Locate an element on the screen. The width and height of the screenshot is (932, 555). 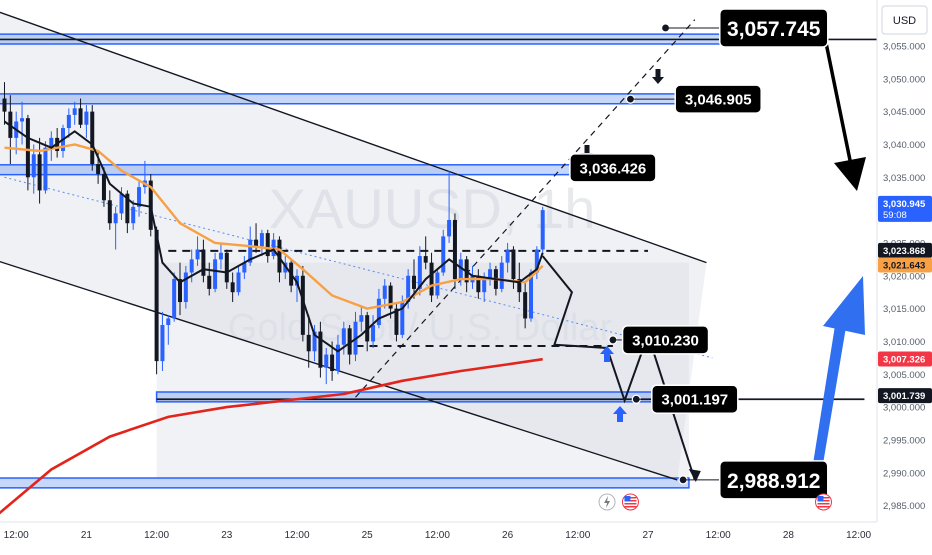
tradingview-logo is located at coordinates (905, 544).